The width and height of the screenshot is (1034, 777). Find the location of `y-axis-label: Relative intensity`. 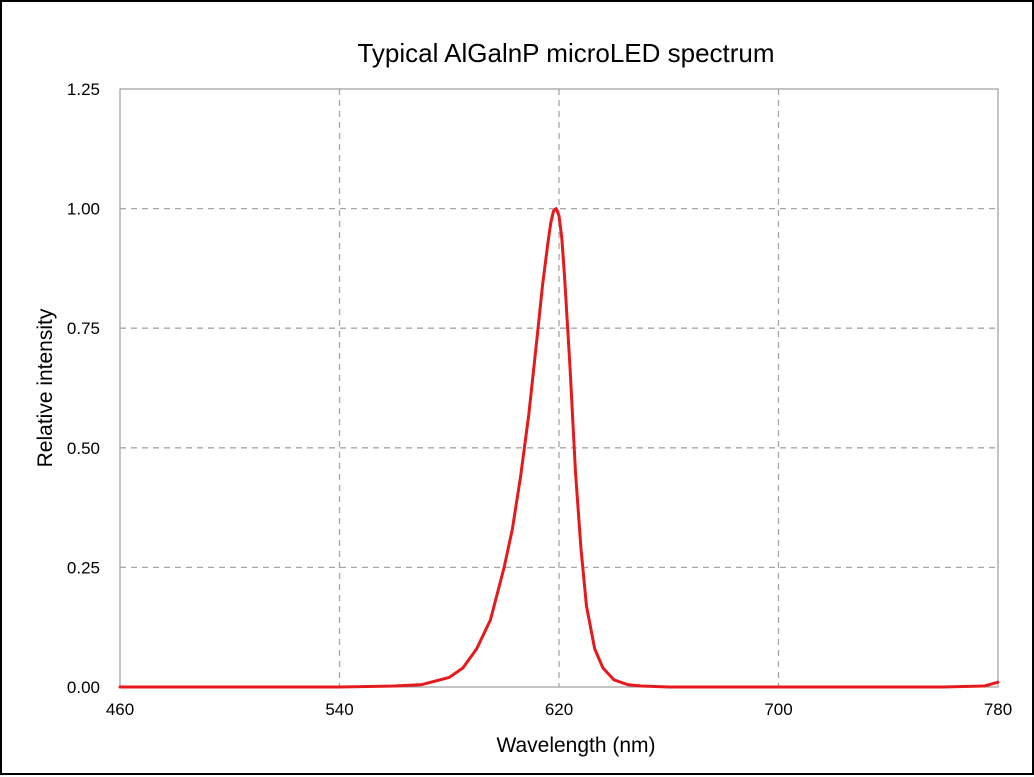

y-axis-label: Relative intensity is located at coordinates (45, 387).